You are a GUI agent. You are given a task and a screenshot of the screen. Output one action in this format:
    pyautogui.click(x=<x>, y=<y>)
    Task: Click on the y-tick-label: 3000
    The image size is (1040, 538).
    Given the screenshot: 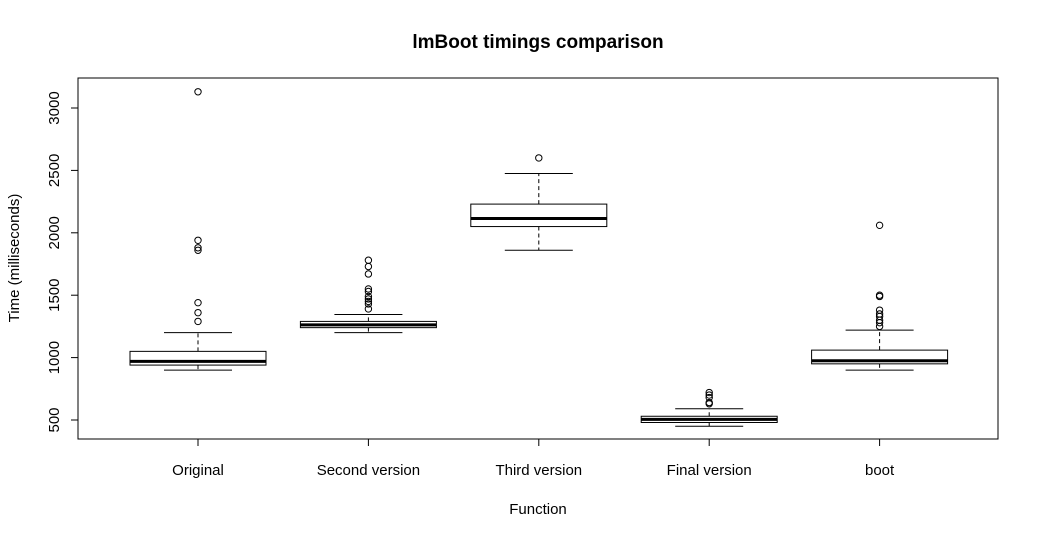 What is the action you would take?
    pyautogui.click(x=54, y=107)
    